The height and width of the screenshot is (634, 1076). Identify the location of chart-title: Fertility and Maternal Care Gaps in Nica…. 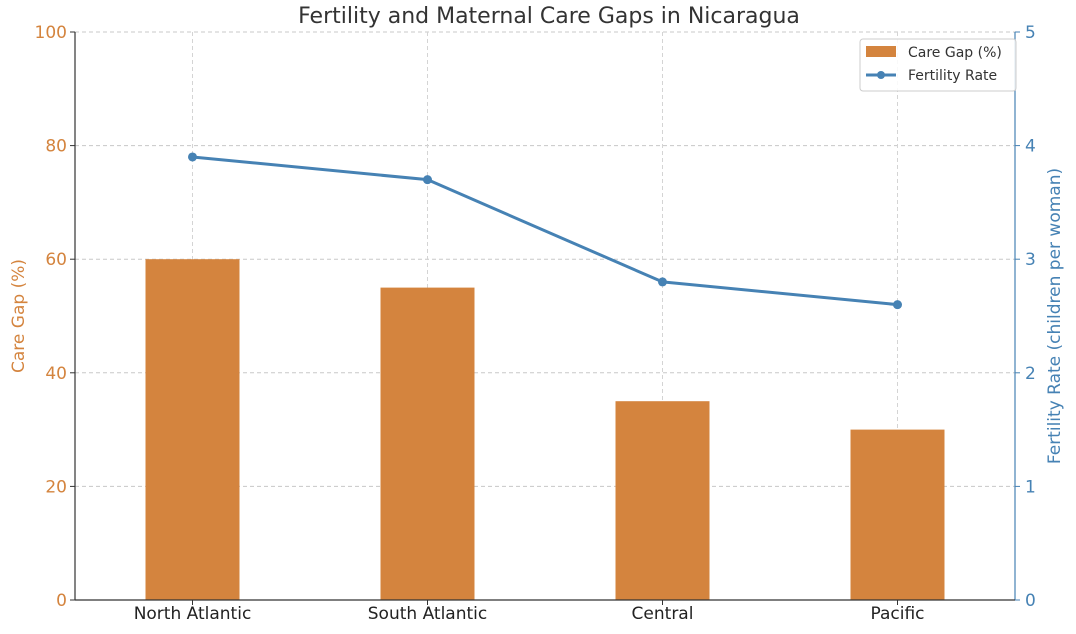
(549, 16).